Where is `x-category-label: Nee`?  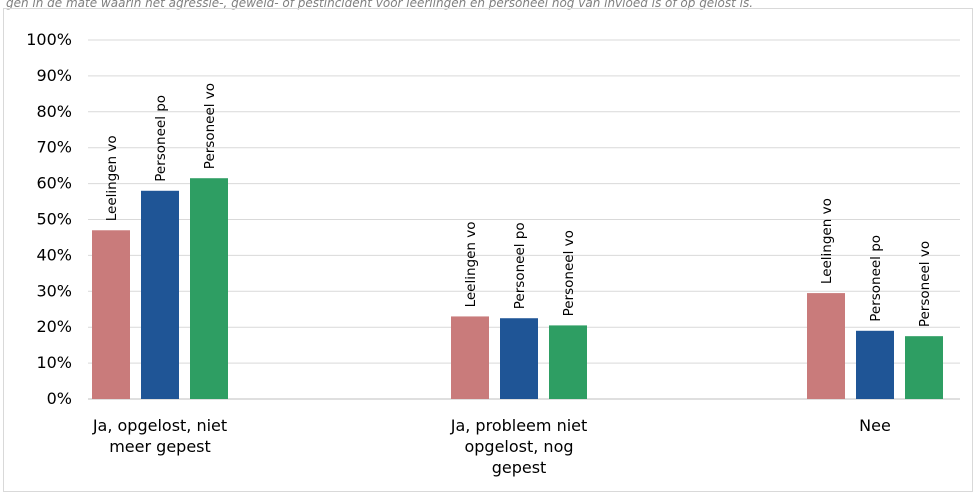 x-category-label: Nee is located at coordinates (875, 425).